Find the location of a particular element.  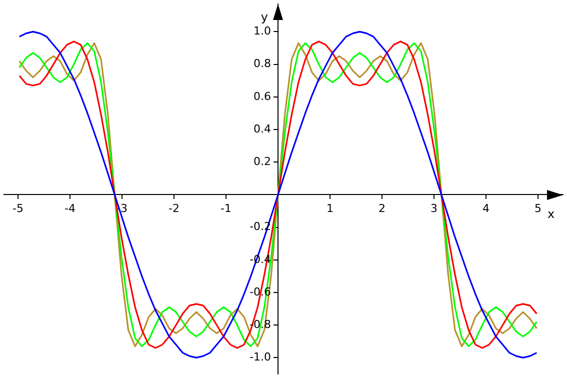

x-tick-label: 3 is located at coordinates (434, 209).